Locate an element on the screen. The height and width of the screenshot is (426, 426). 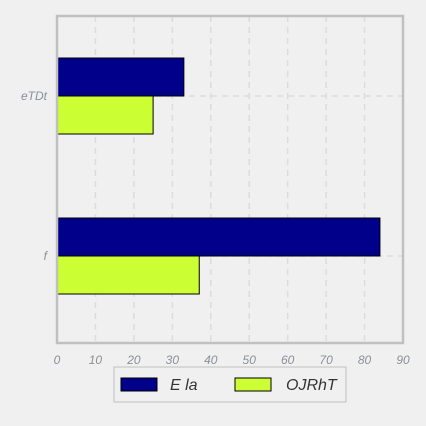
y-axis-ticks: eTDt f is located at coordinates (35, 176).